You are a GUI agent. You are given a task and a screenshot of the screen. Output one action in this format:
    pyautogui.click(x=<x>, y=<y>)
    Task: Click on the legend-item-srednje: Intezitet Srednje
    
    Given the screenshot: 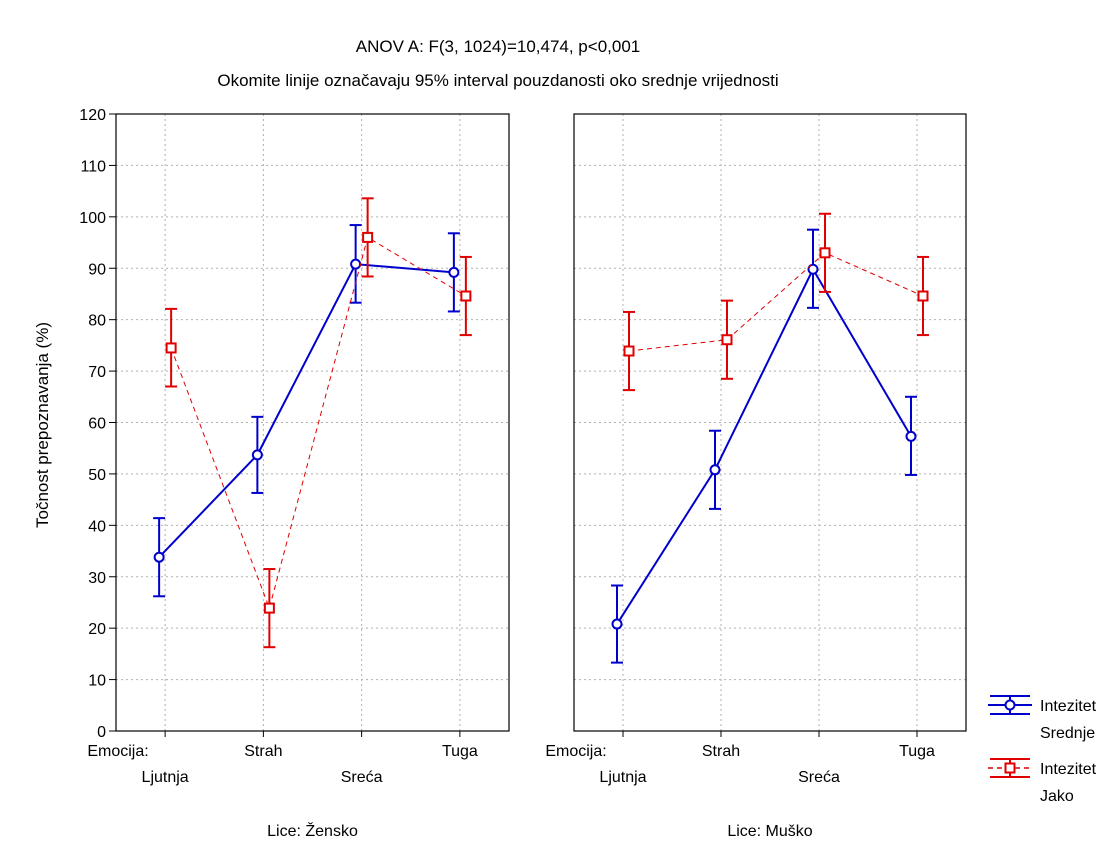 What is the action you would take?
    pyautogui.click(x=1042, y=719)
    